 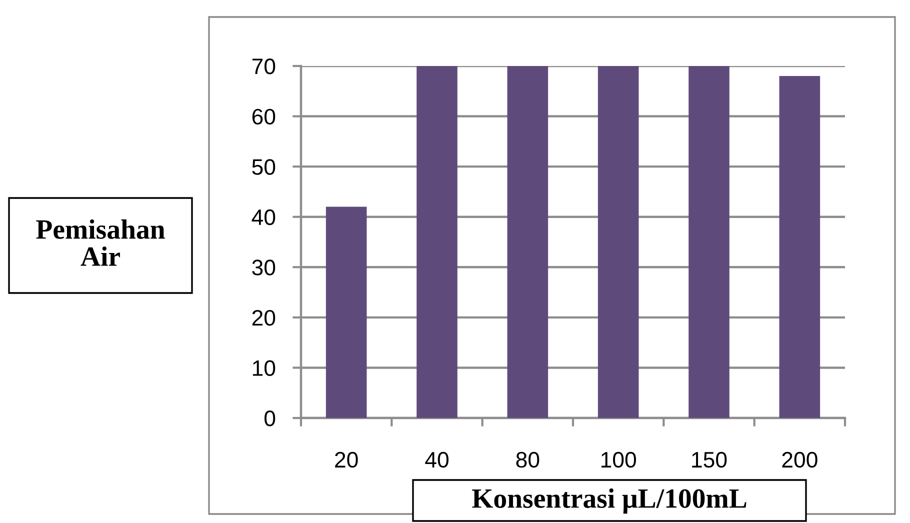 I want to click on x-tick-label: 200, so click(x=800, y=460).